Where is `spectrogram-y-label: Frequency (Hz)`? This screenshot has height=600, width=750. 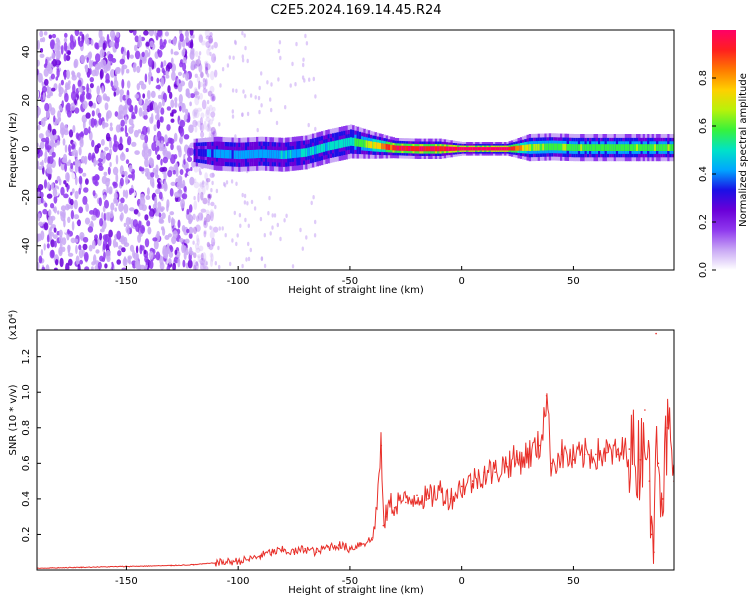
spectrogram-y-label: Frequency (Hz) is located at coordinates (13, 150).